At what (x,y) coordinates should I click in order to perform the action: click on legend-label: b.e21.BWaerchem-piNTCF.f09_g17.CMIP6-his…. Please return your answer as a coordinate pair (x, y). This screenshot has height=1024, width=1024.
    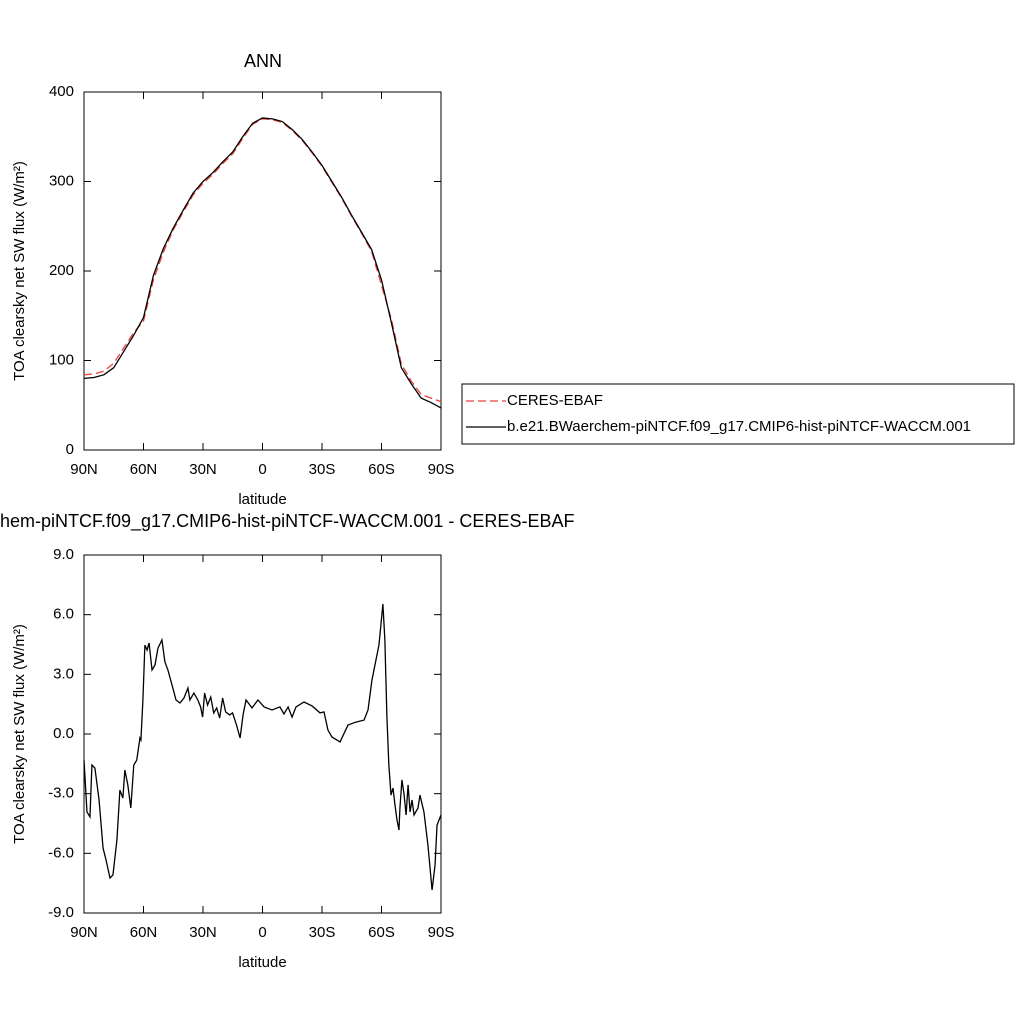
    Looking at the image, I should click on (739, 426).